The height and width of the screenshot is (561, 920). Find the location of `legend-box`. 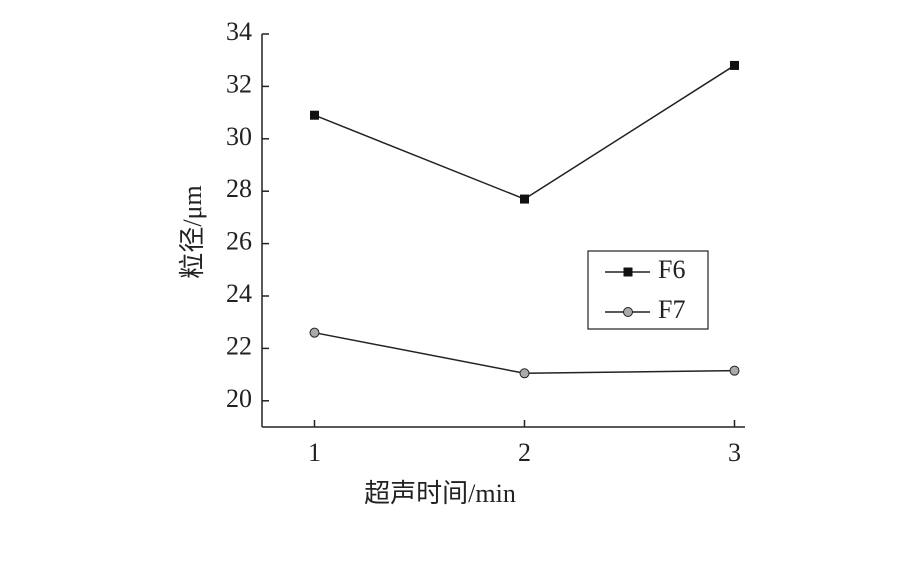

legend-box is located at coordinates (648, 290).